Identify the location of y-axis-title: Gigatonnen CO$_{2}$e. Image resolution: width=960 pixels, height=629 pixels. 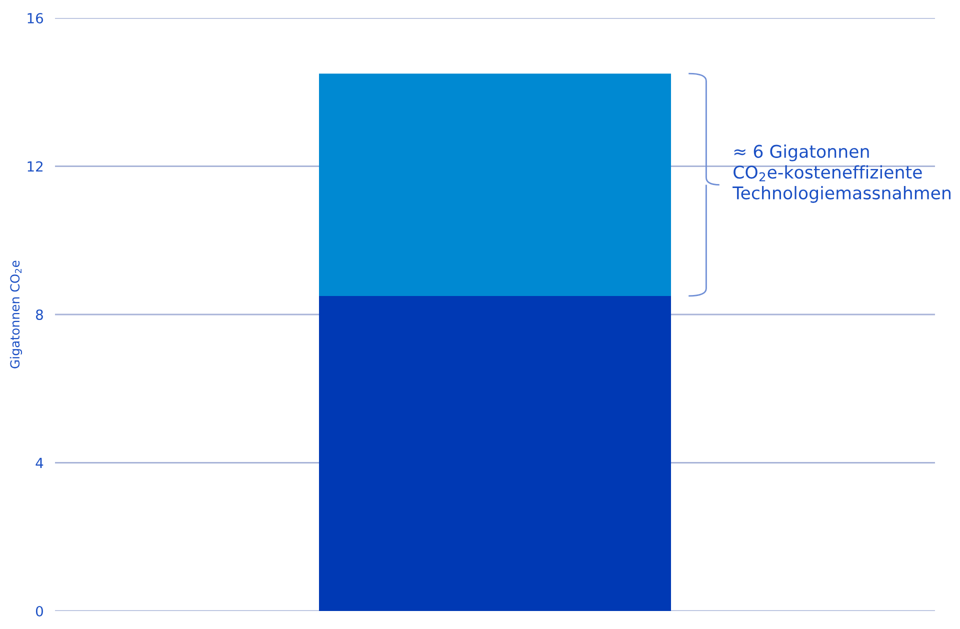
(16, 314).